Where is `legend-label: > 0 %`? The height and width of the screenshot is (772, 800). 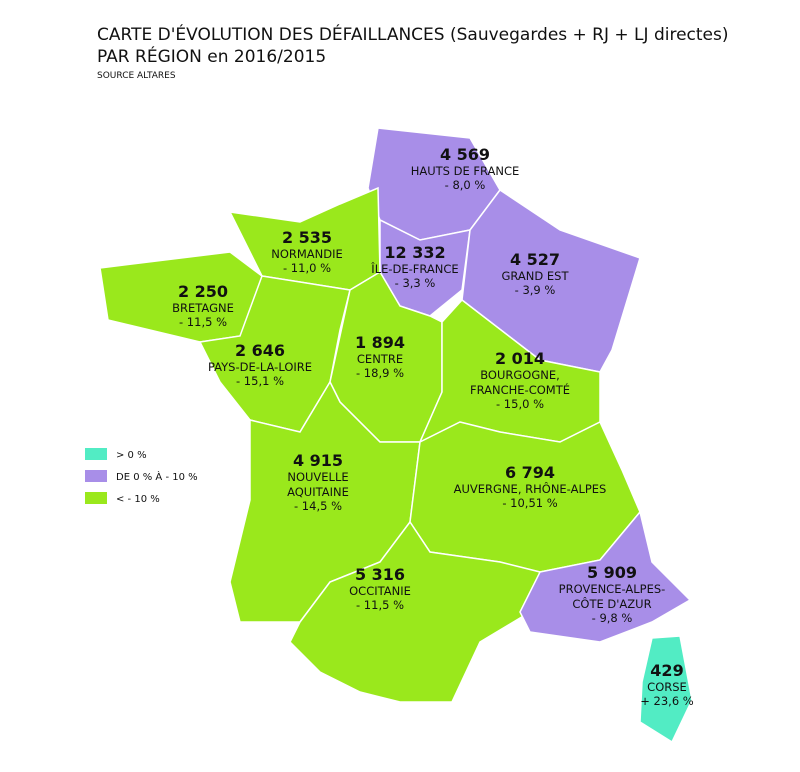 legend-label: > 0 % is located at coordinates (131, 455).